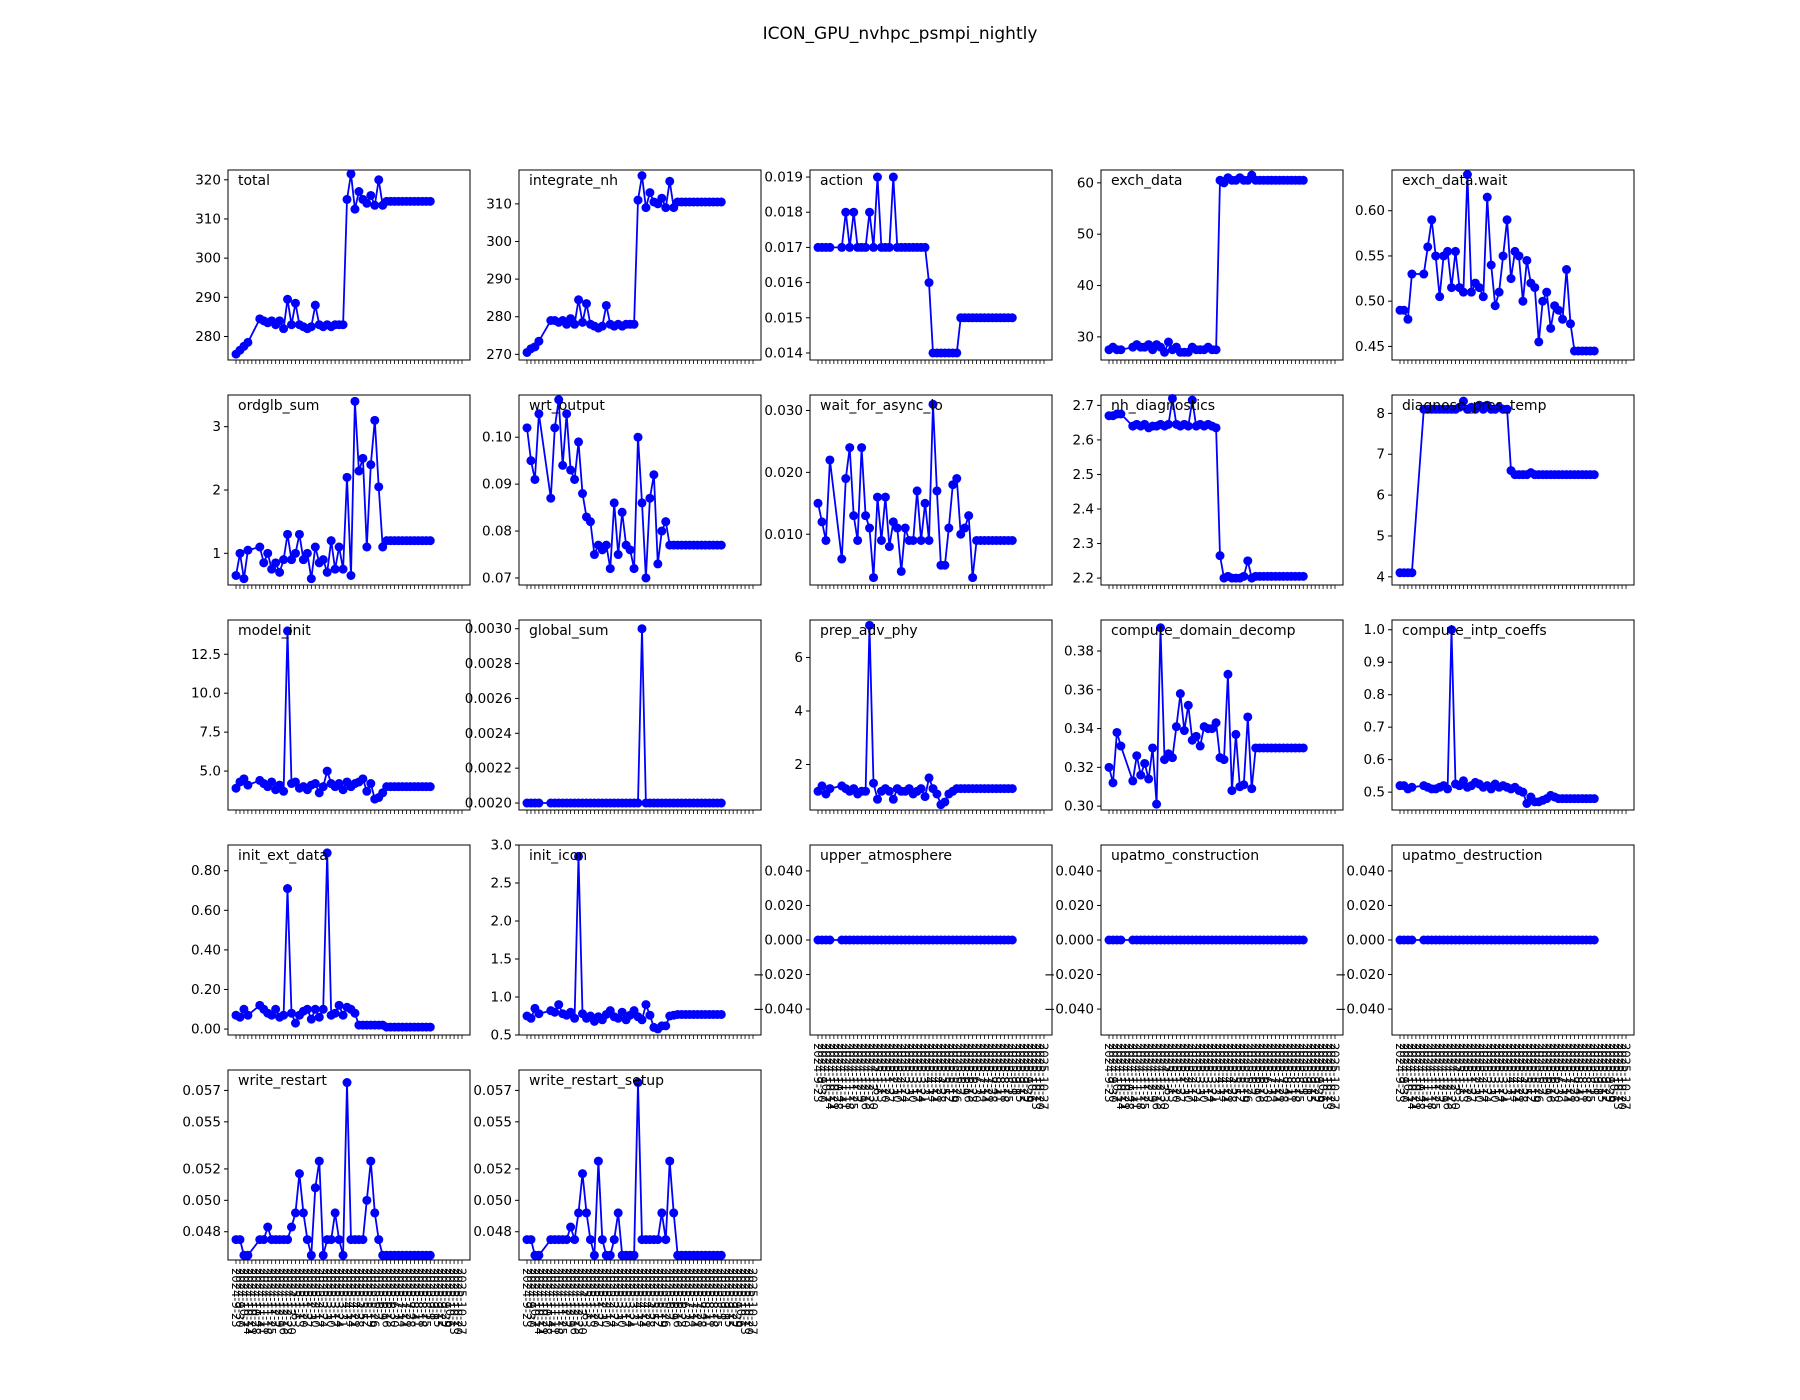  I want to click on x-tick-label: 2025-9-15, so click(729, 1298).